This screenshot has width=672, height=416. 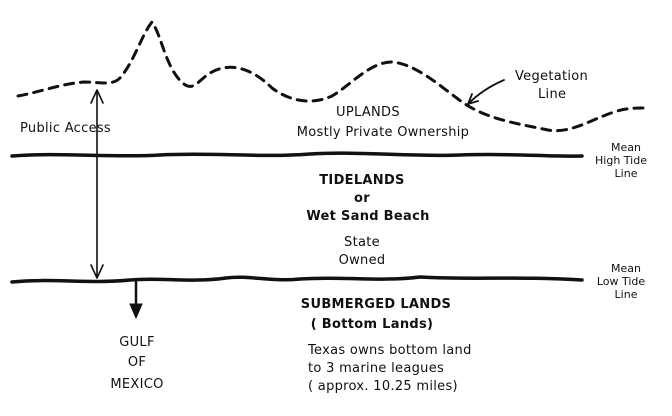 What do you see at coordinates (552, 94) in the screenshot?
I see `vegetation-line-label-2: Line` at bounding box center [552, 94].